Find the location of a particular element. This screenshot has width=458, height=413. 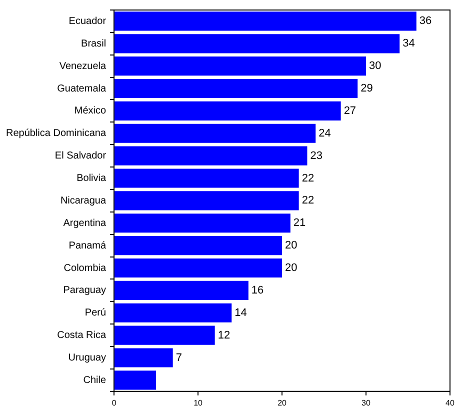

y-tick-label: Chile is located at coordinates (94, 380).